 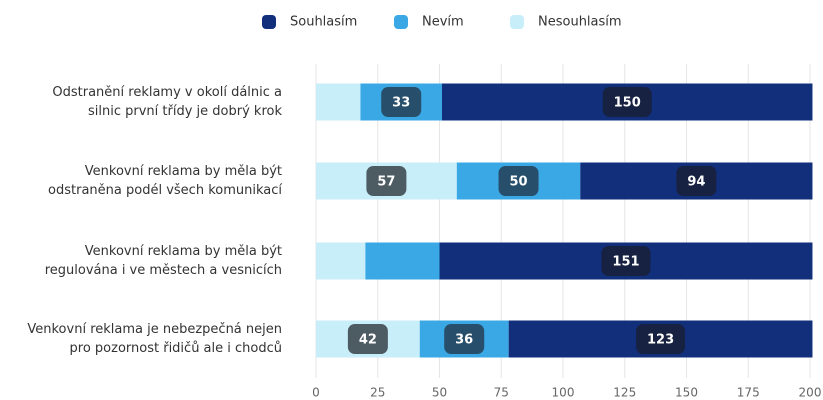 I want to click on x-tick-label: 200, so click(x=810, y=393).